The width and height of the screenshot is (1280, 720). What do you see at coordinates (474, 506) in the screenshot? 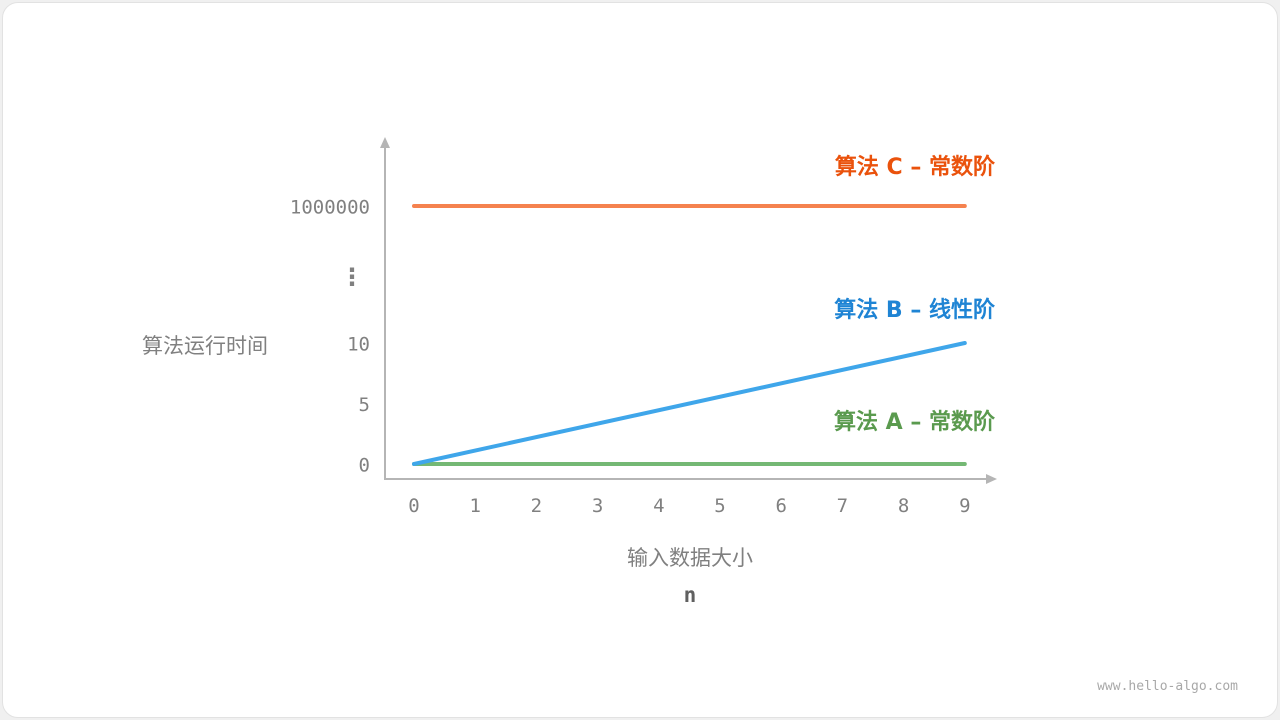
I see `x-tick-label: 1` at bounding box center [474, 506].